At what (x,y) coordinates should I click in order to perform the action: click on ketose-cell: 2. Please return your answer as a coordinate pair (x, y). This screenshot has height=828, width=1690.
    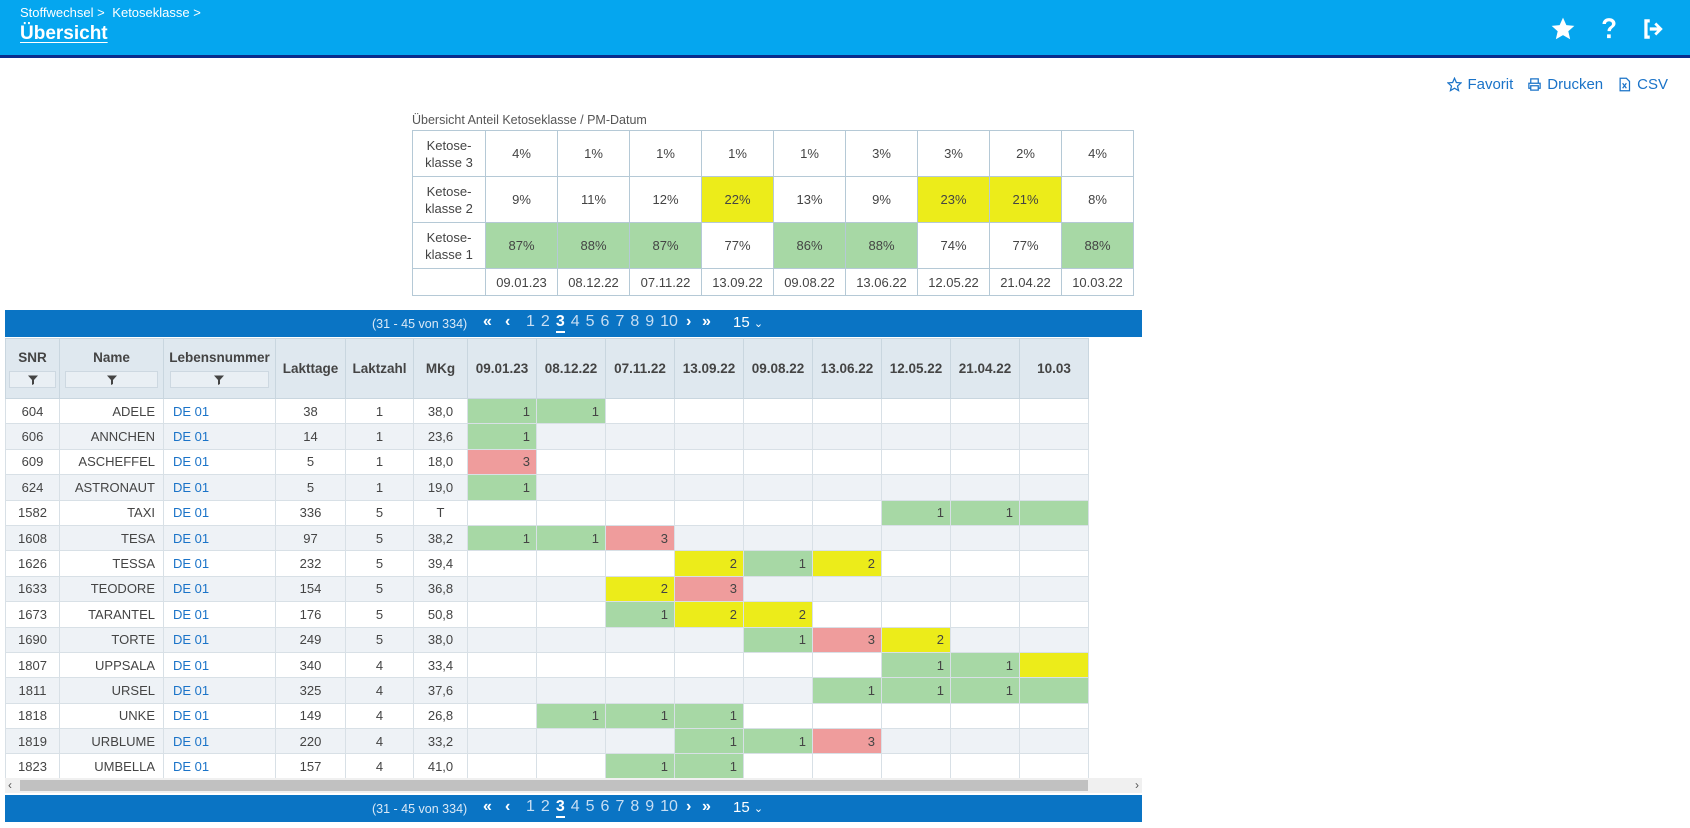
    Looking at the image, I should click on (916, 639).